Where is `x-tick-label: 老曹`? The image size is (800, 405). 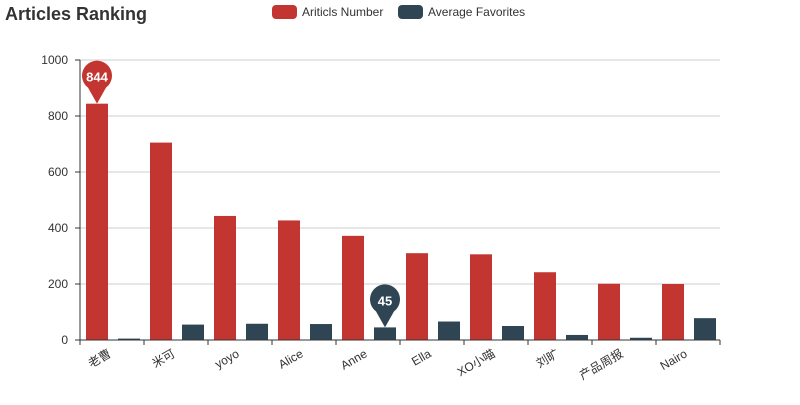 x-tick-label: 老曹 is located at coordinates (100, 358).